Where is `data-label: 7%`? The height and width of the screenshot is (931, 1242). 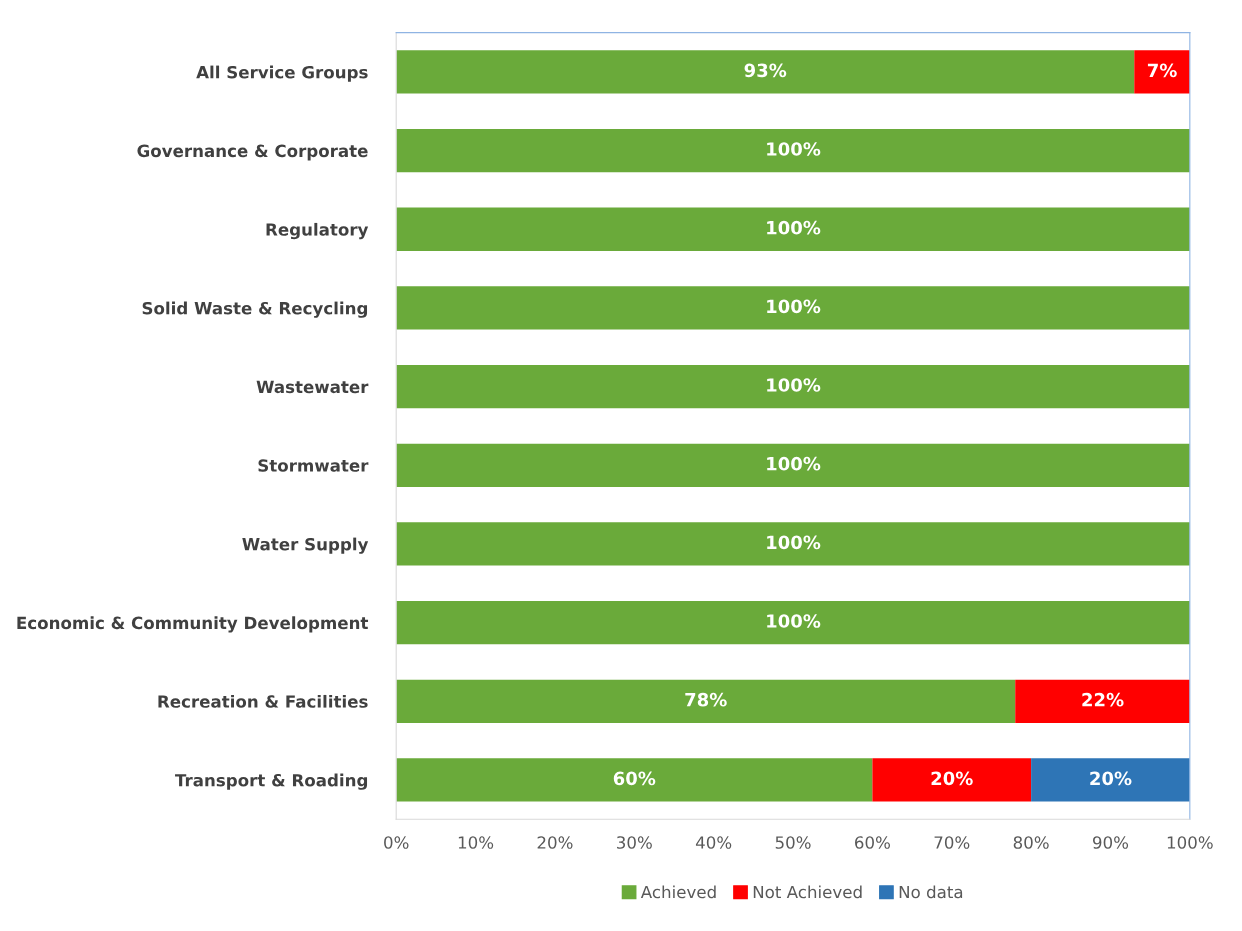 data-label: 7% is located at coordinates (1162, 70).